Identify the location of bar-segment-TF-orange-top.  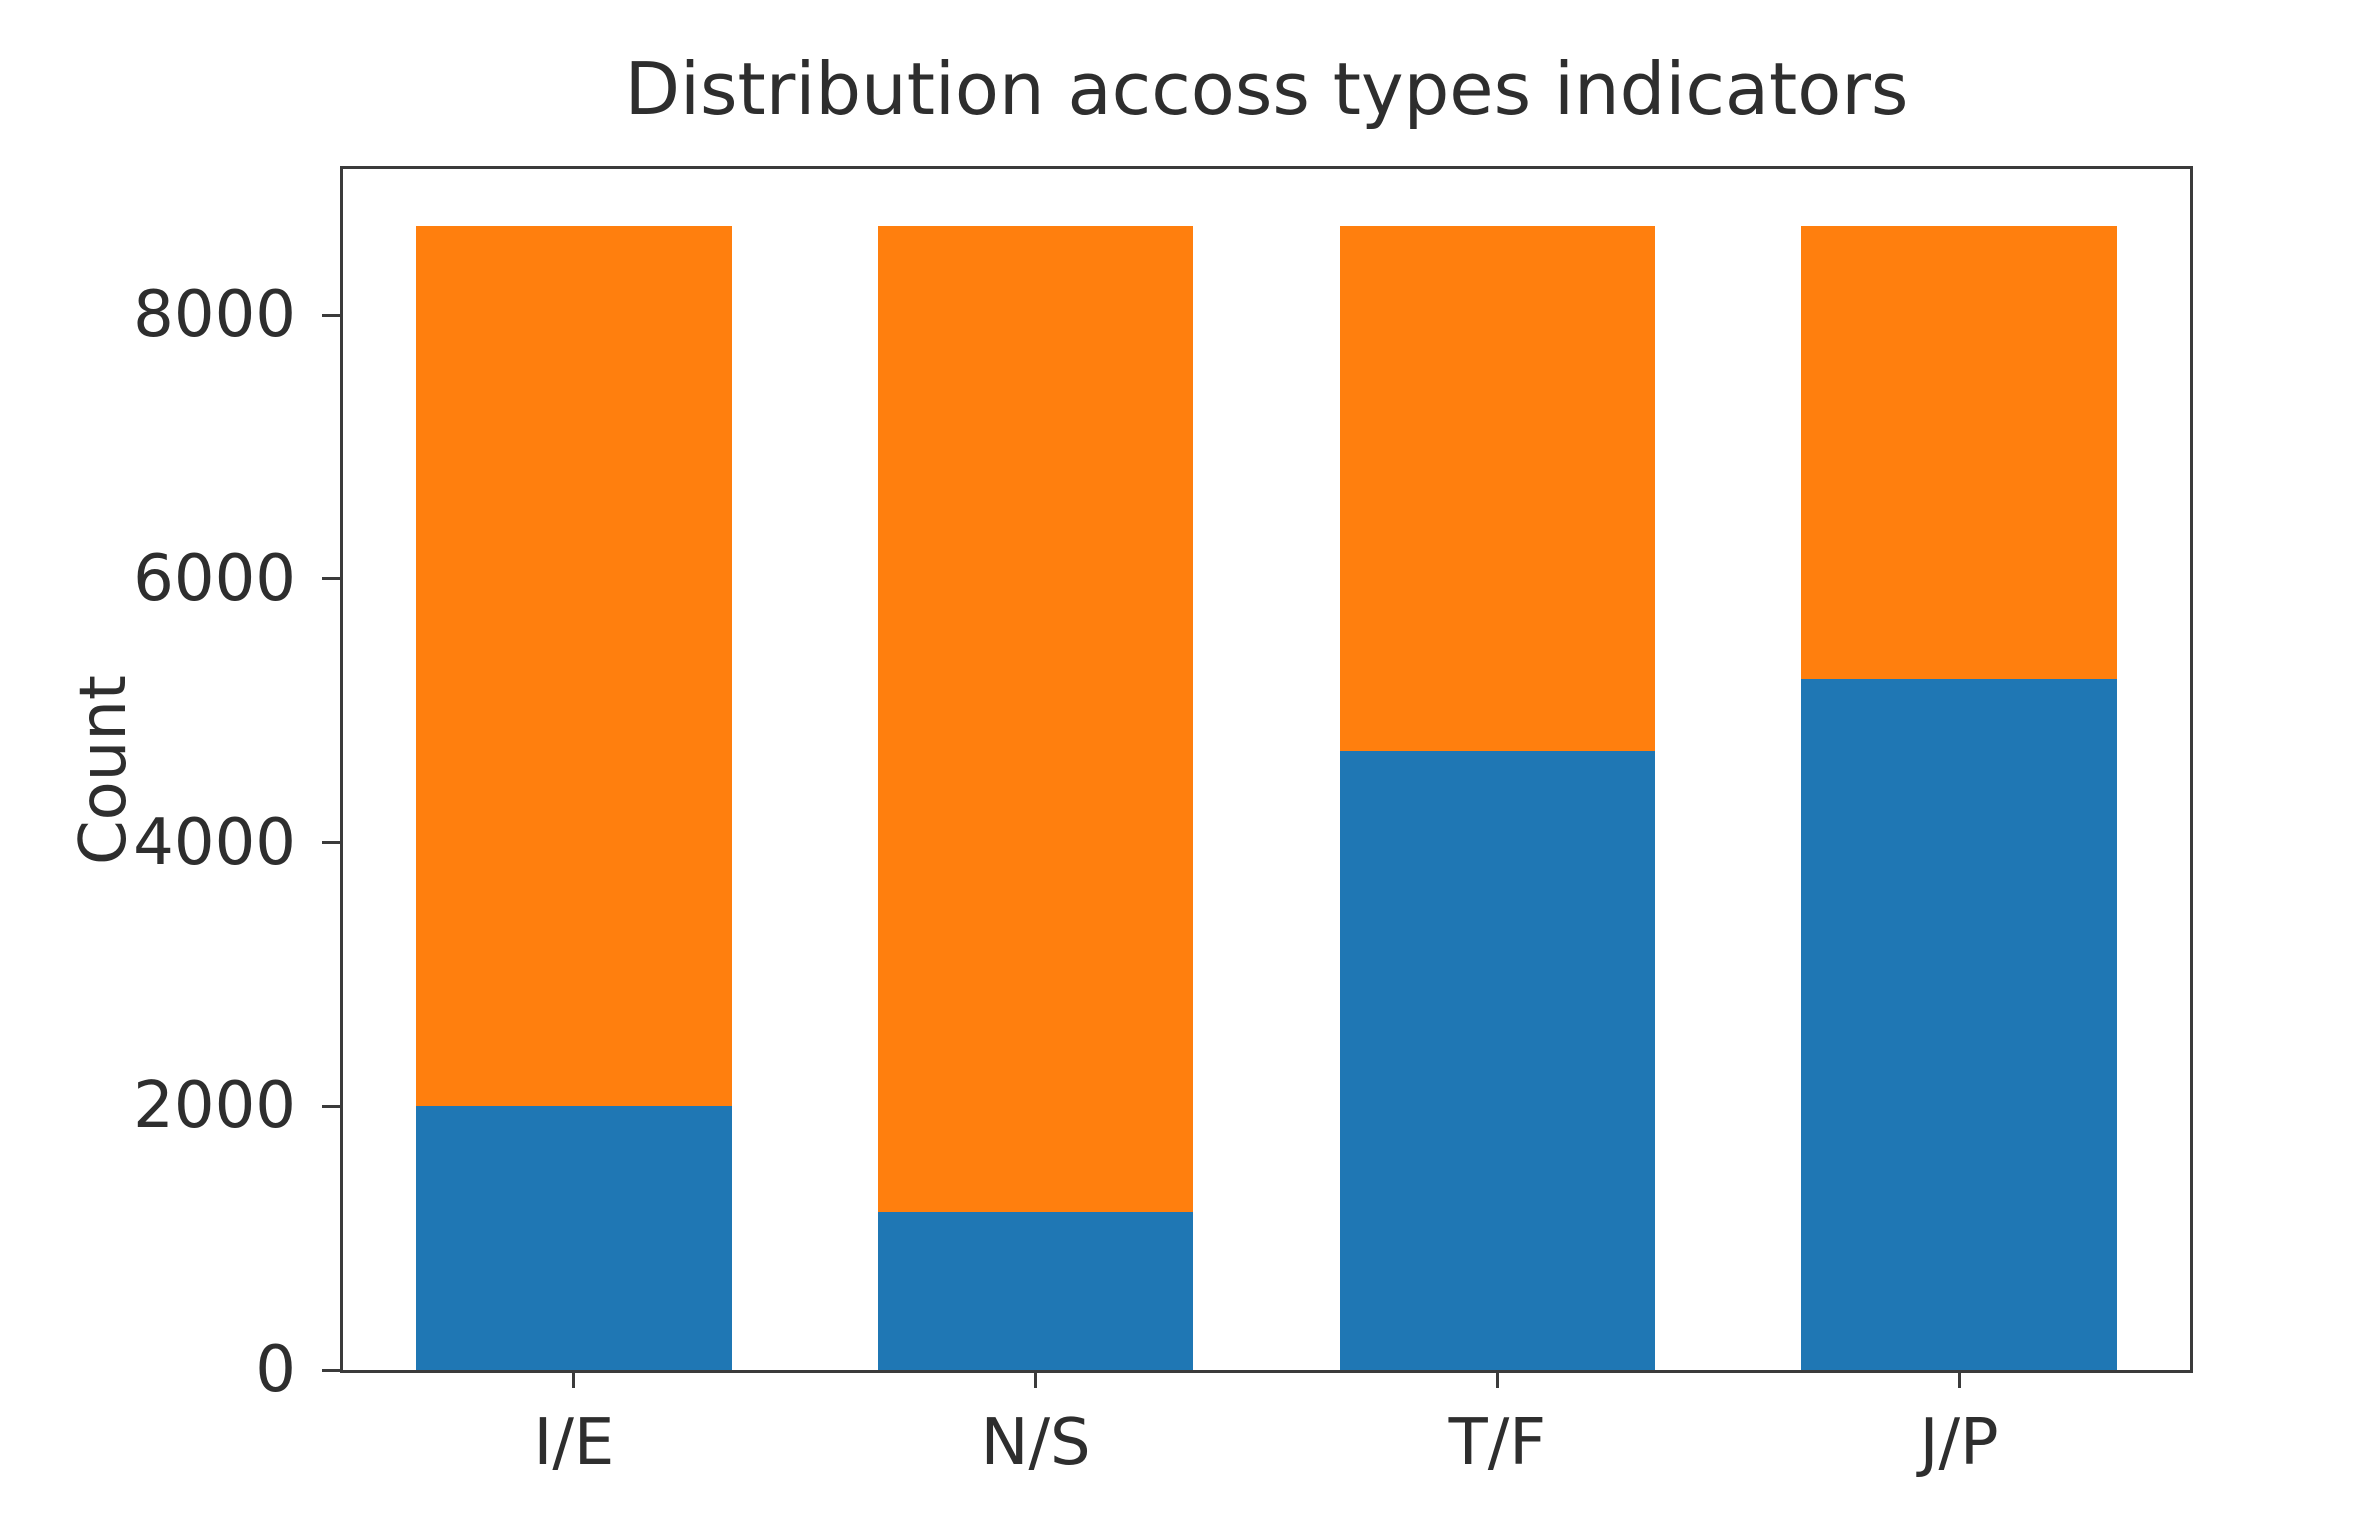
(1497, 489).